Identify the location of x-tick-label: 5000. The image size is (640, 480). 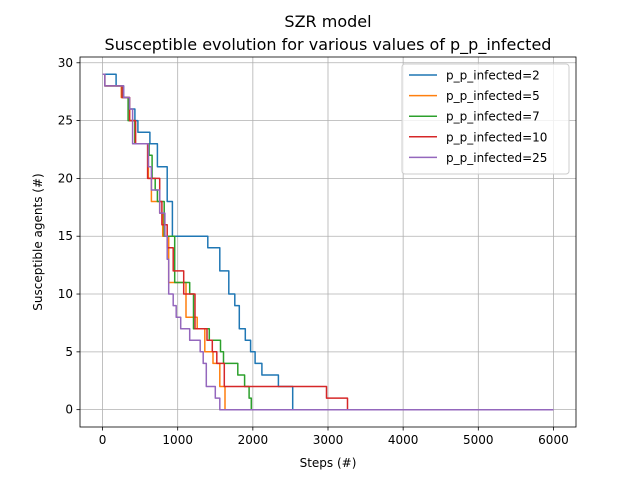
(478, 440).